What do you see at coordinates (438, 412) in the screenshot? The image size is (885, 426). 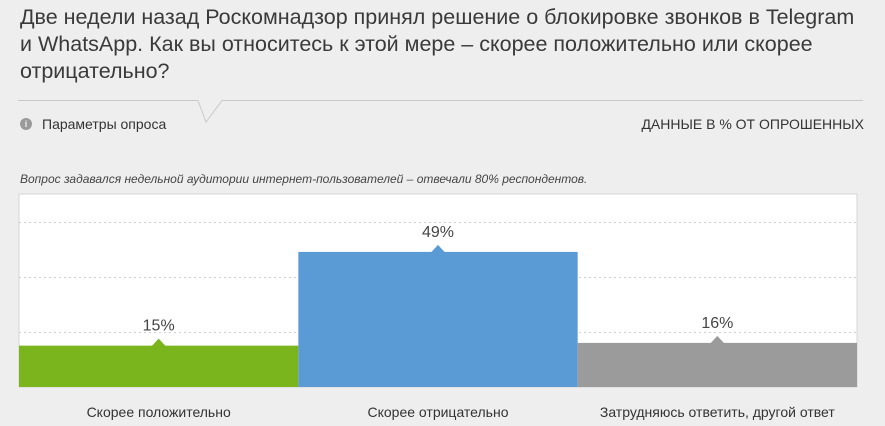 I see `category-label: Скорее отрицательно` at bounding box center [438, 412].